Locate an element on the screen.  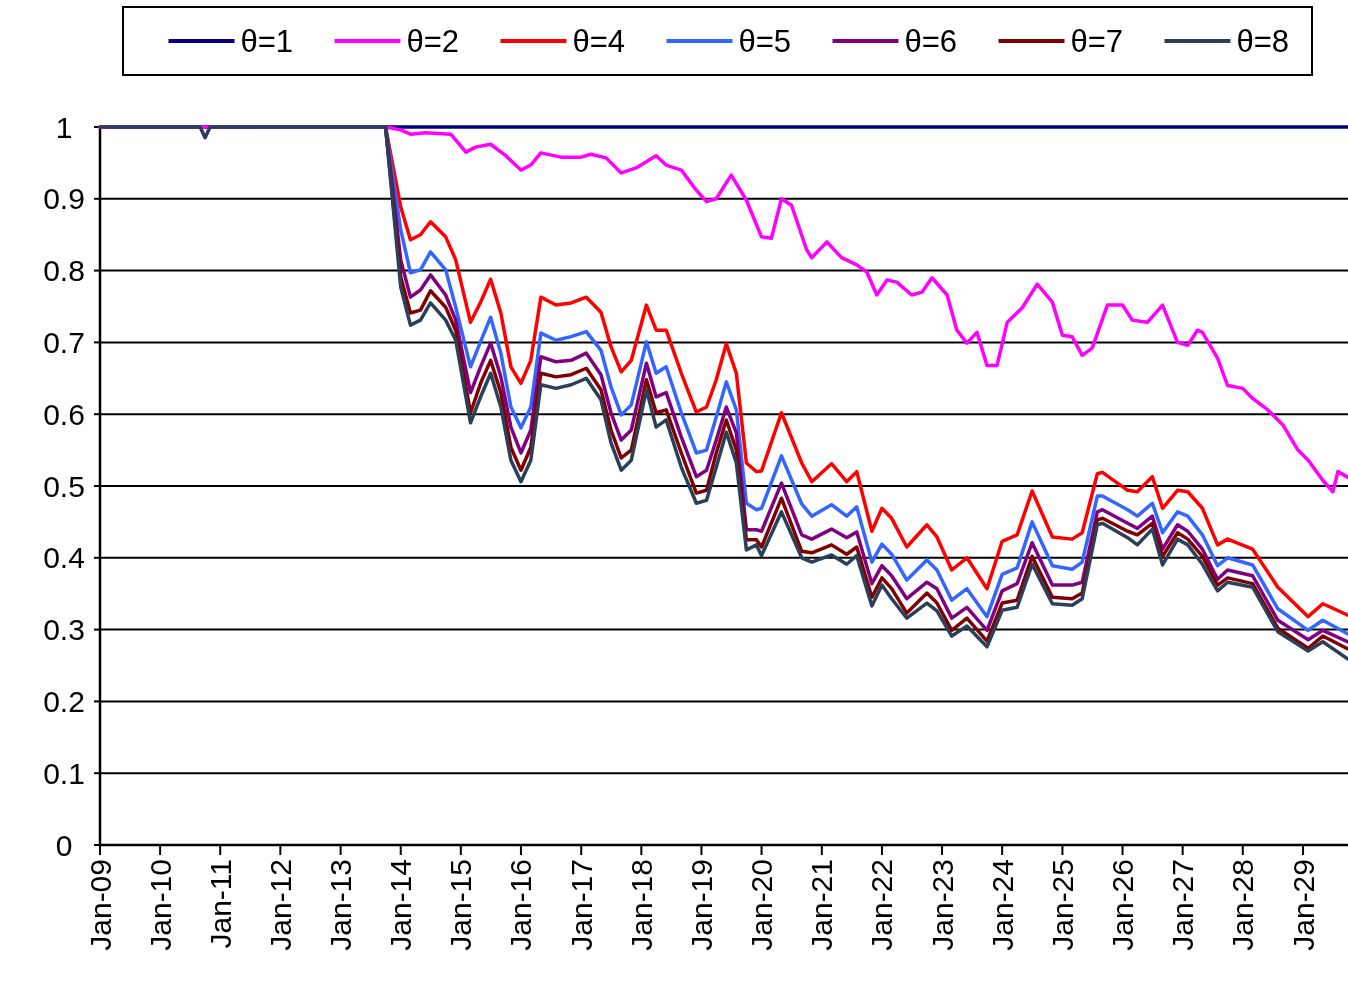
y-tick-label: 1 is located at coordinates (64, 127).